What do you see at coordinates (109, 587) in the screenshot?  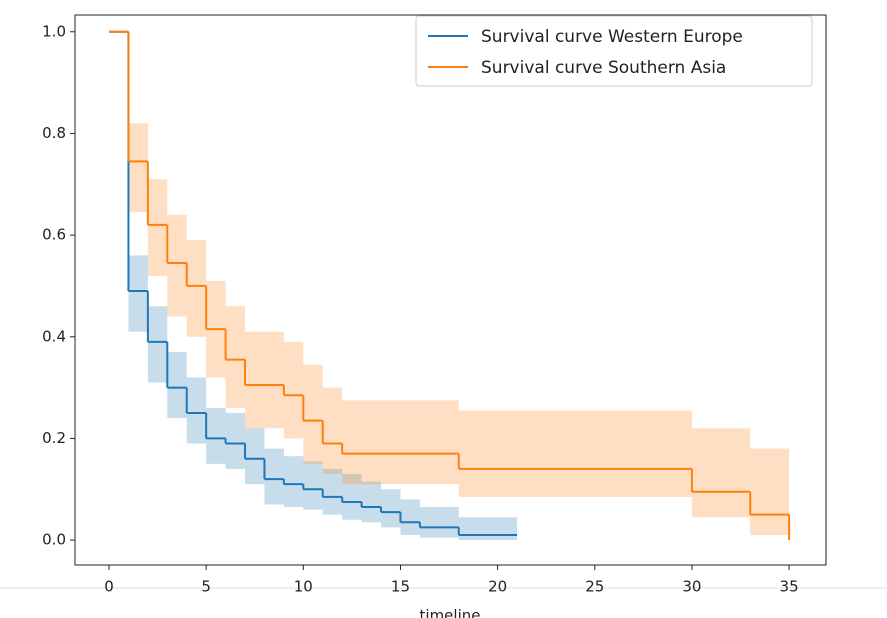 I see `x-tick-label: 0` at bounding box center [109, 587].